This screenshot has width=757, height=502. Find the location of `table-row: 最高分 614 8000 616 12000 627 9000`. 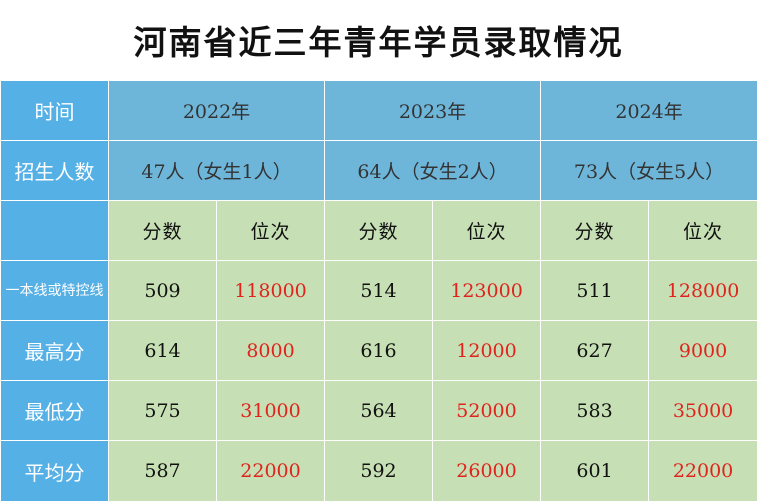

table-row: 最高分 614 8000 616 12000 627 9000 is located at coordinates (379, 351).